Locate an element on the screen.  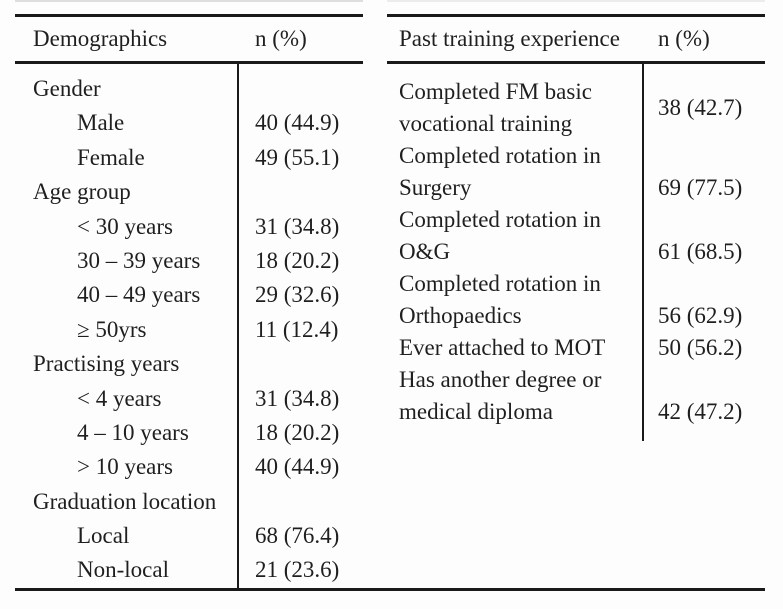
row-label: ≥ 50yrs is located at coordinates (112, 329).